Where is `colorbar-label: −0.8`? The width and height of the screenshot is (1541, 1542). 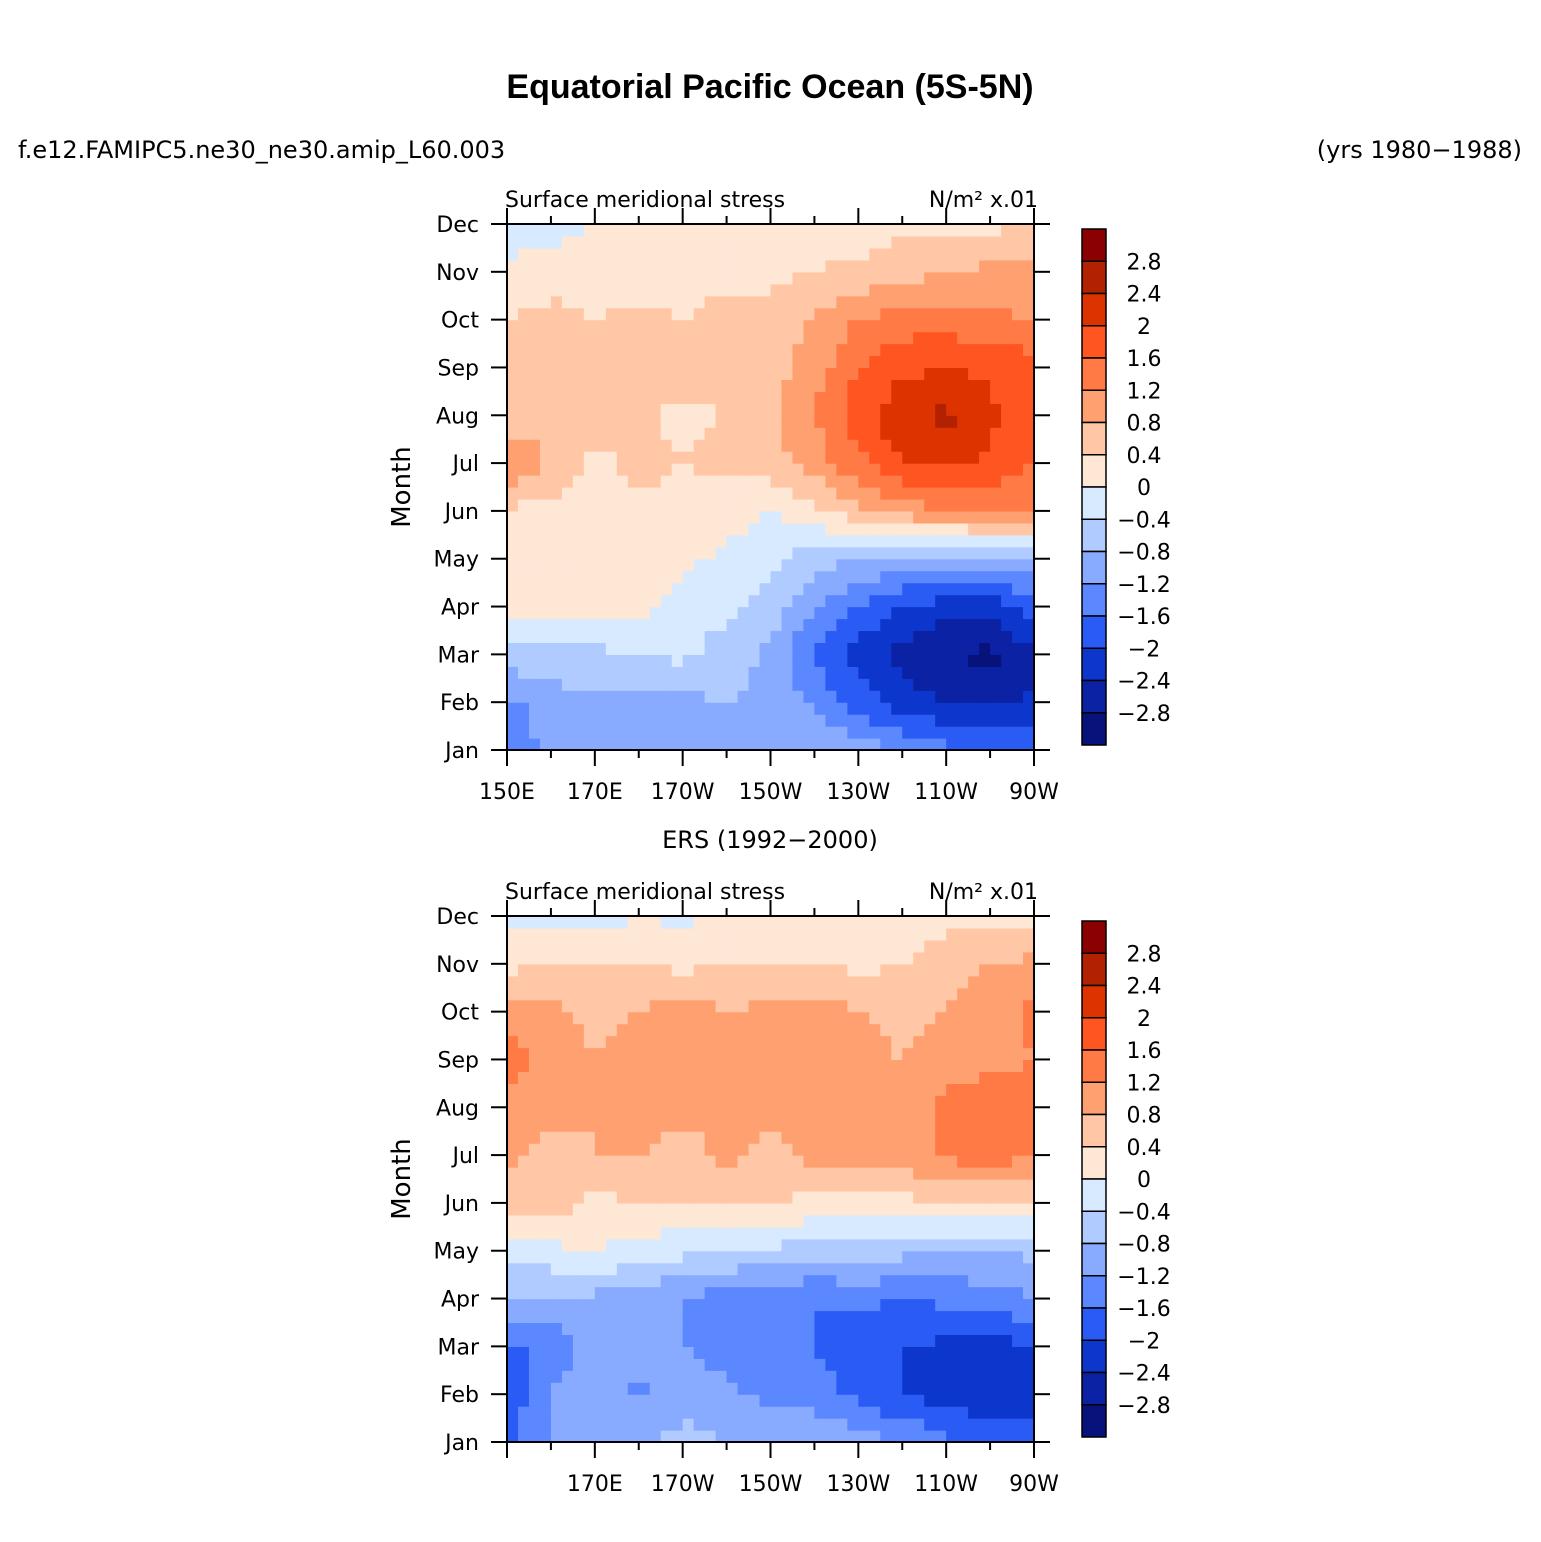 colorbar-label: −0.8 is located at coordinates (1143, 1245).